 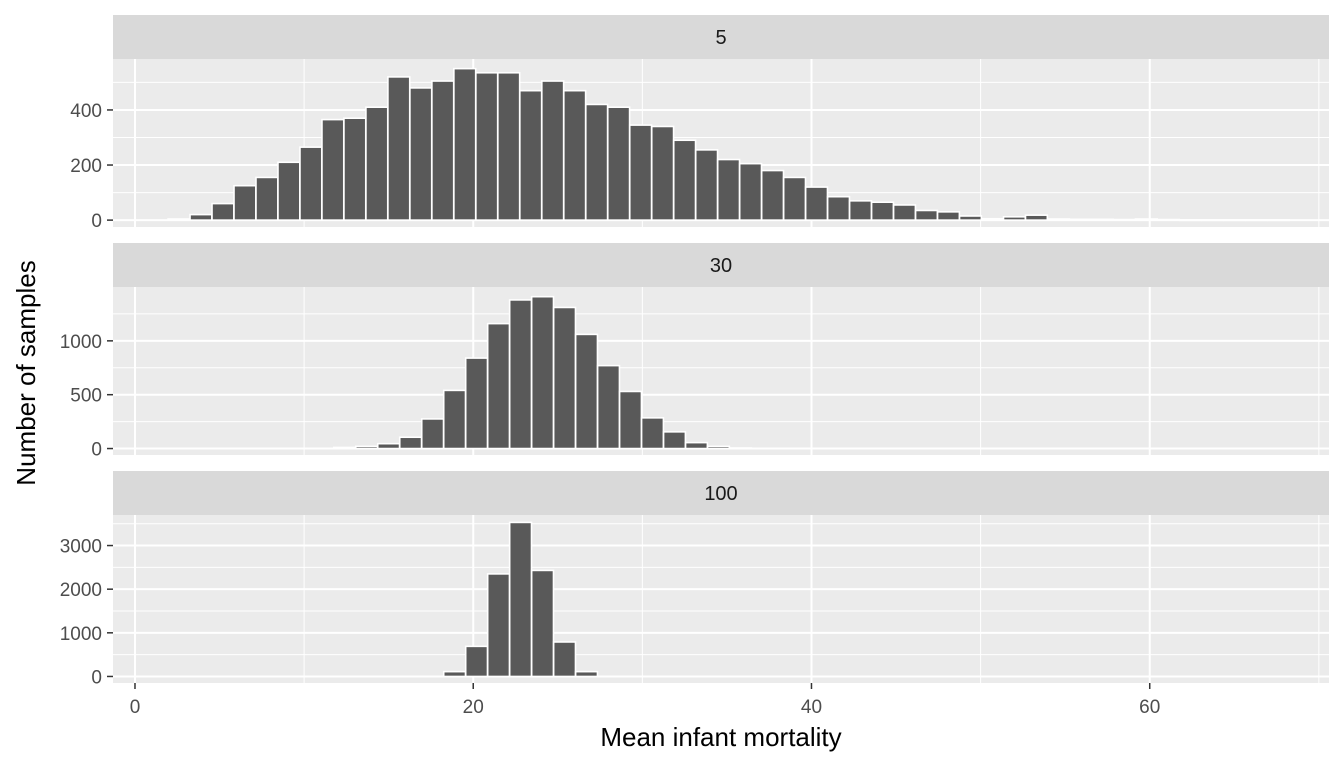 I want to click on y-tick-label: 200, so click(x=86, y=166).